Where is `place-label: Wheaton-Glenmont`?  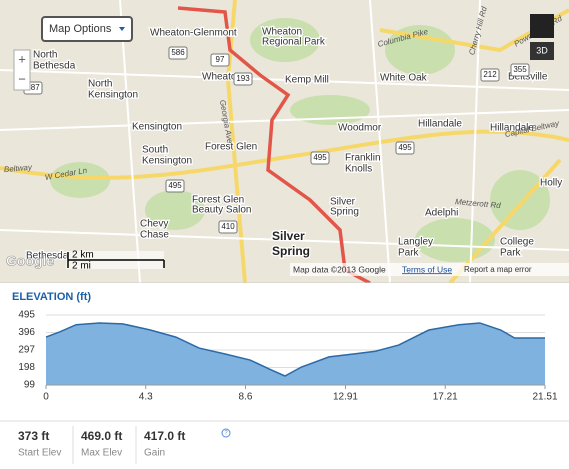
place-label: Wheaton-Glenmont is located at coordinates (193, 33).